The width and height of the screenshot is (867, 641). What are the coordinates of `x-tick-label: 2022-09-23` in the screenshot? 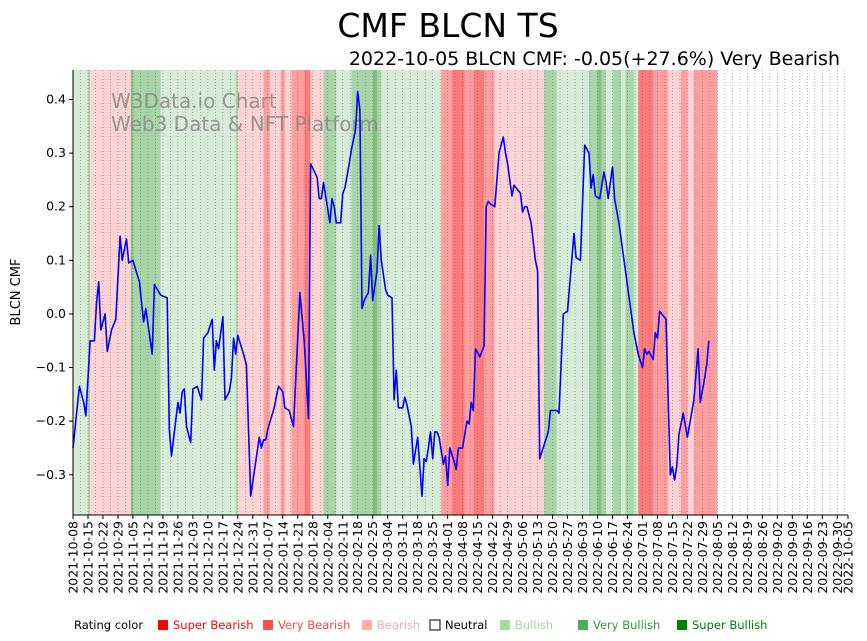 It's located at (822, 557).